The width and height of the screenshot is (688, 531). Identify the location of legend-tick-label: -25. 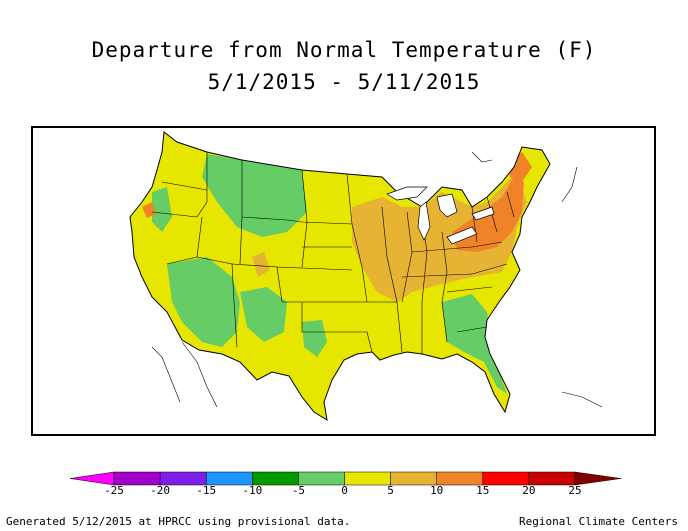
(114, 490).